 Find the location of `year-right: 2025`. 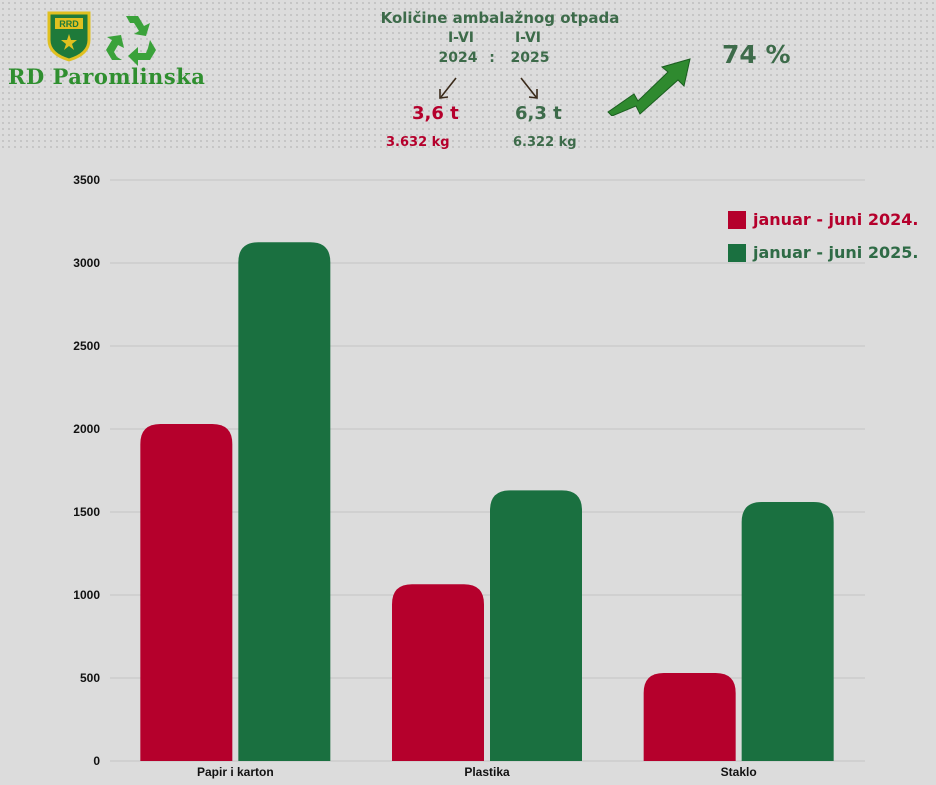

year-right: 2025 is located at coordinates (530, 58).